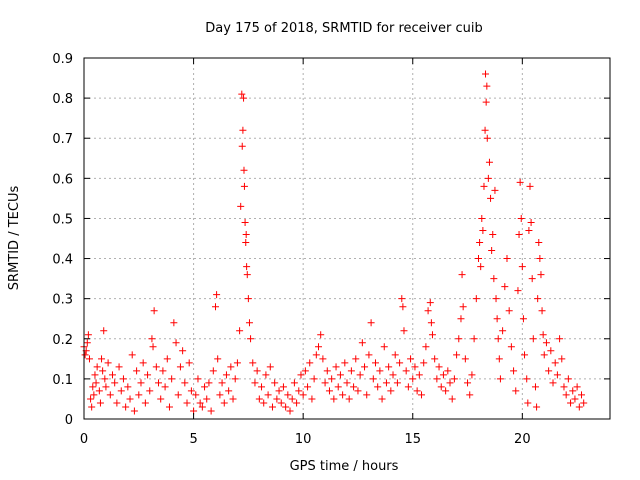 The image size is (640, 480). Describe the element at coordinates (84, 439) in the screenshot. I see `x-tick-label: 0` at that location.